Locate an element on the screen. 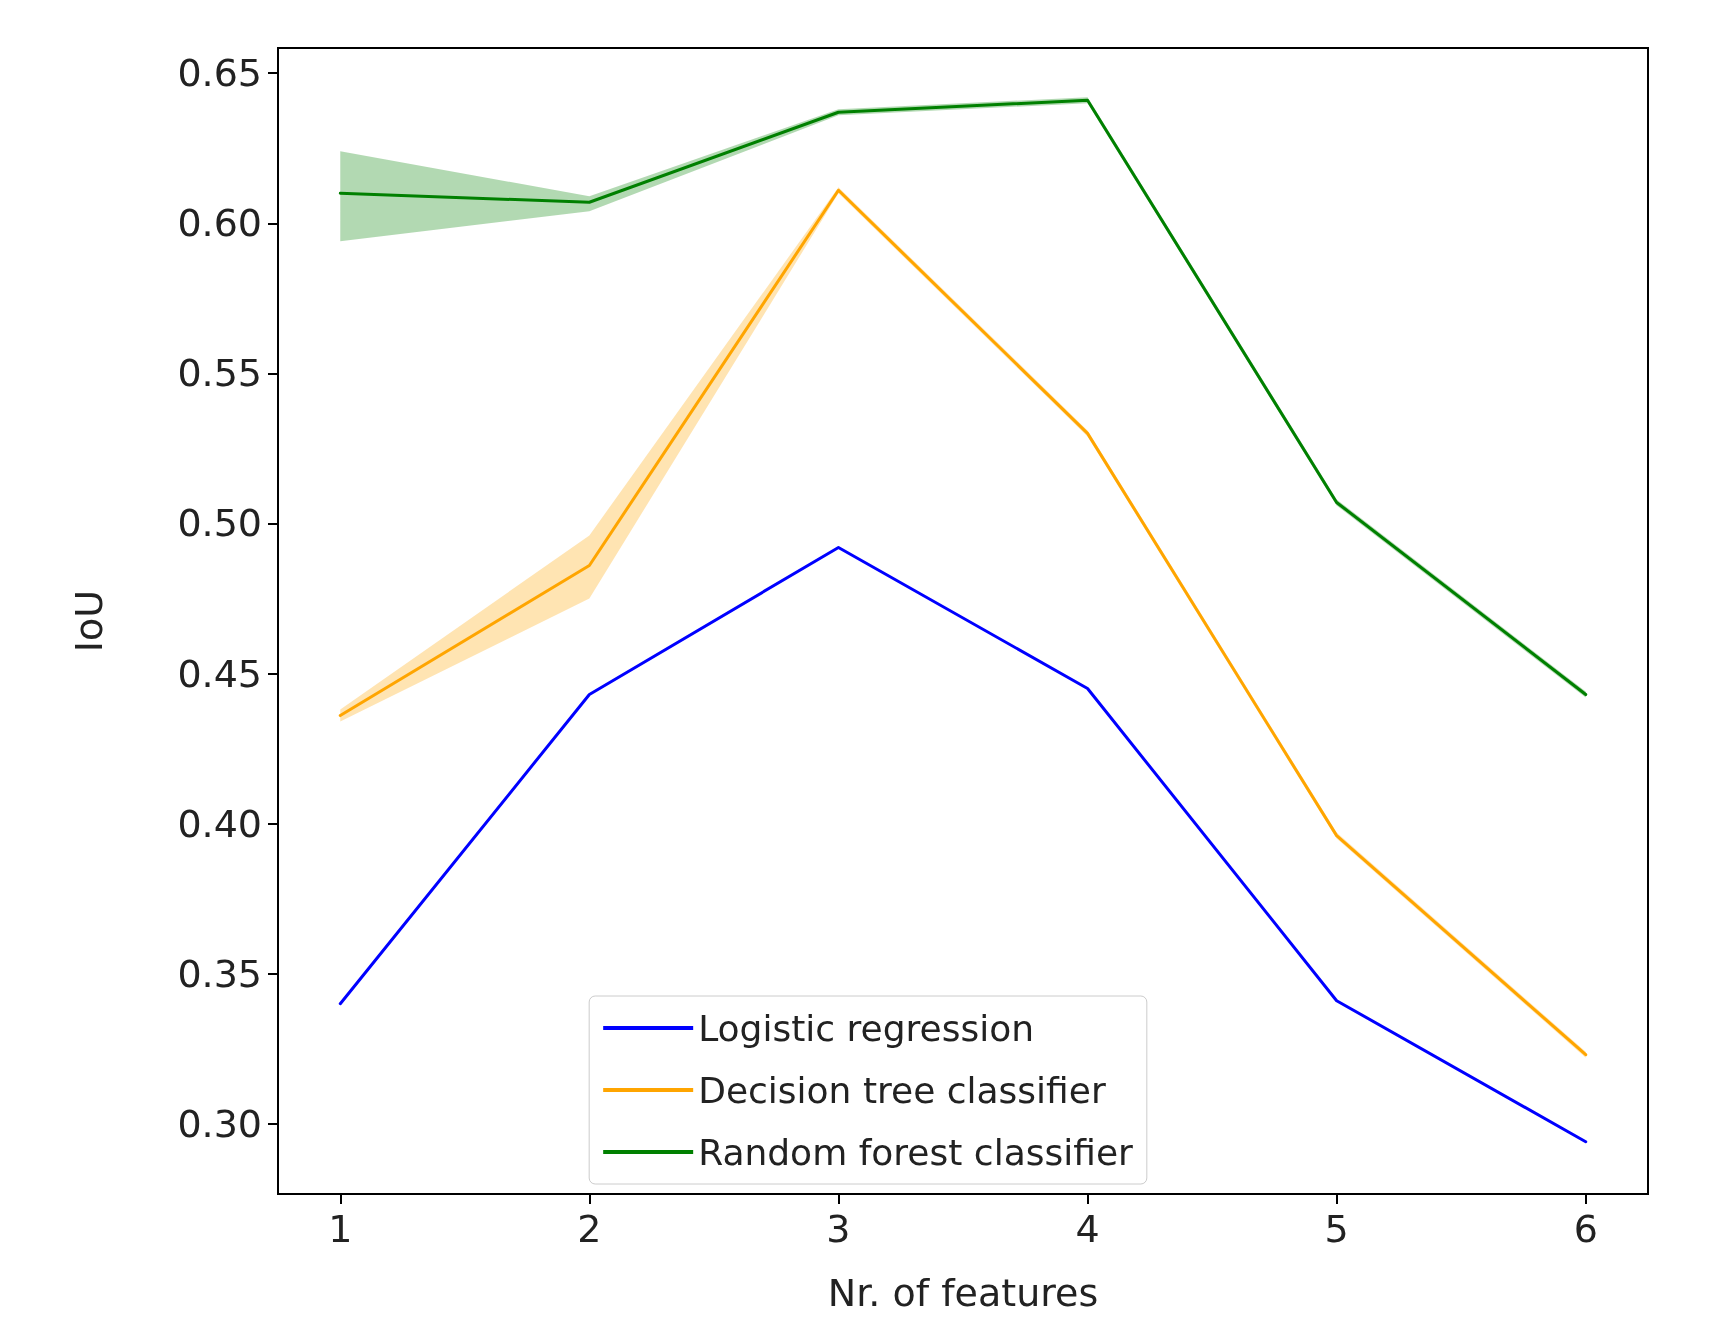 The image size is (1736, 1342). y-axis-title: IoU is located at coordinates (89, 621).